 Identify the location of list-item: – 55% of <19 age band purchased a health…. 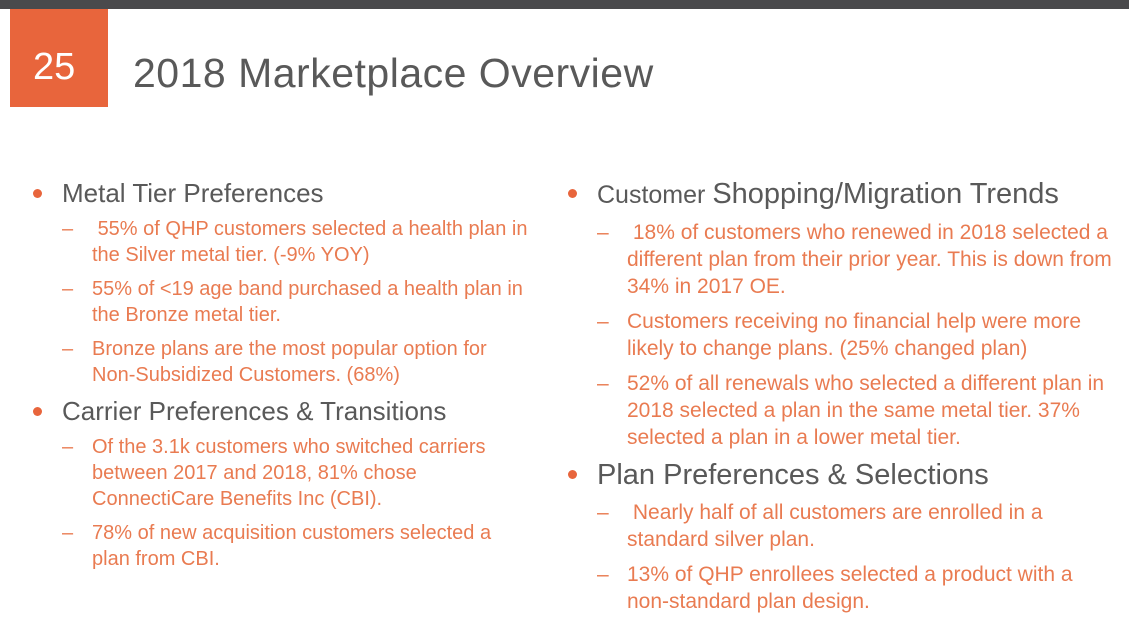
(313, 302).